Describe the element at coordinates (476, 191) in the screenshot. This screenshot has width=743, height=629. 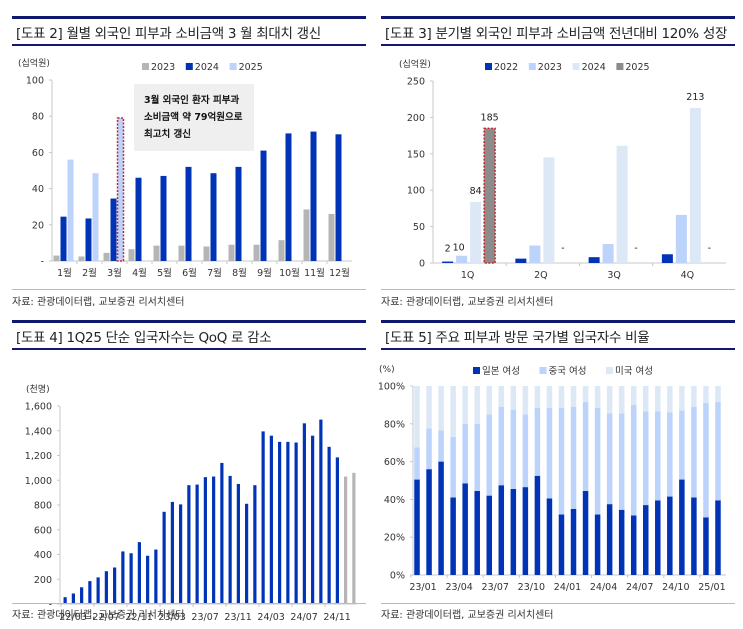
I see `data-label: 84` at that location.